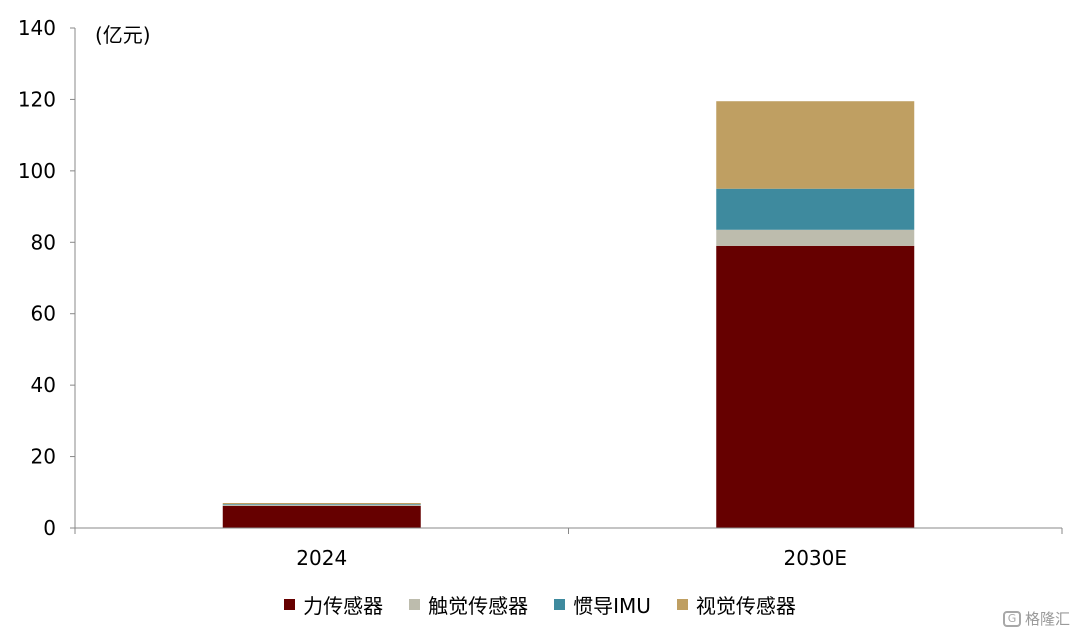  Describe the element at coordinates (37, 28) in the screenshot. I see `y-tick-label: 140` at that location.